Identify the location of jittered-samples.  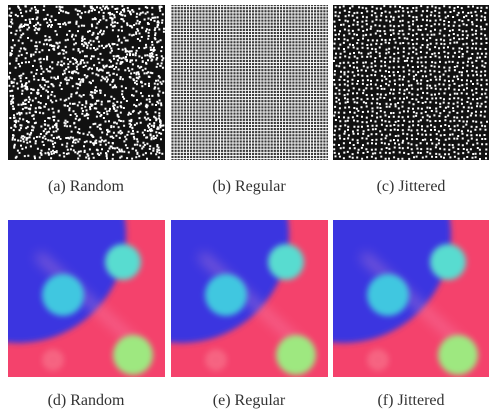
(410, 82).